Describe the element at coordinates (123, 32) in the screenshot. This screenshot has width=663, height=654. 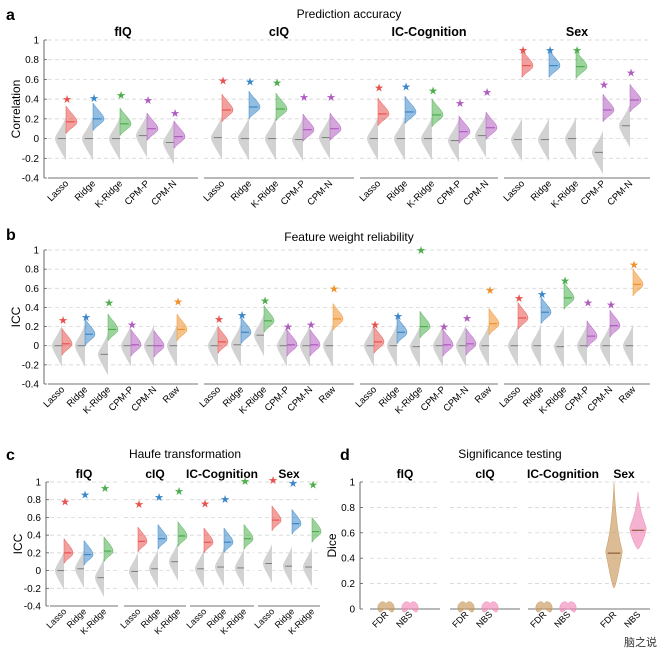
I see `group-name: fIQ` at that location.